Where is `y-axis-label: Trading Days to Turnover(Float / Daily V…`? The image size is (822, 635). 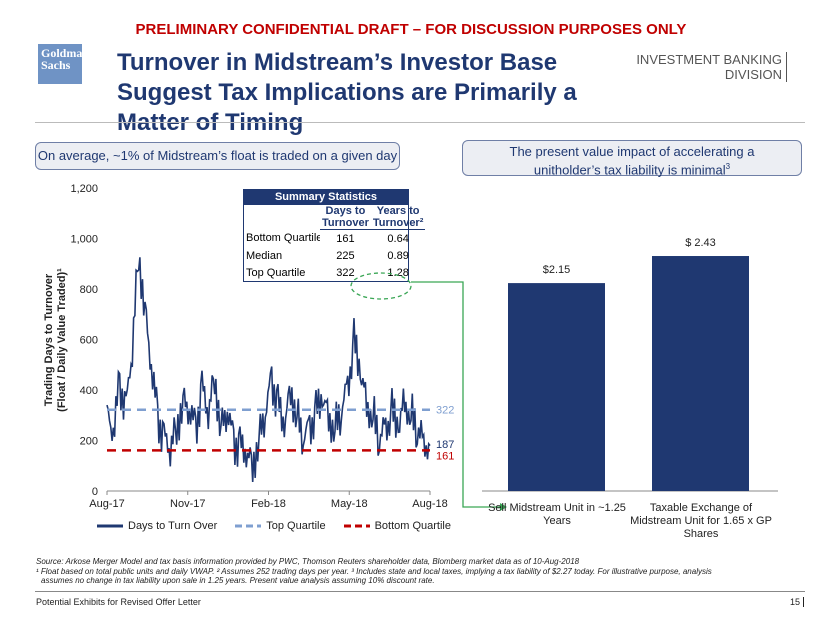
y-axis-label: Trading Days to Turnover(Float / Daily V… is located at coordinates (55, 340).